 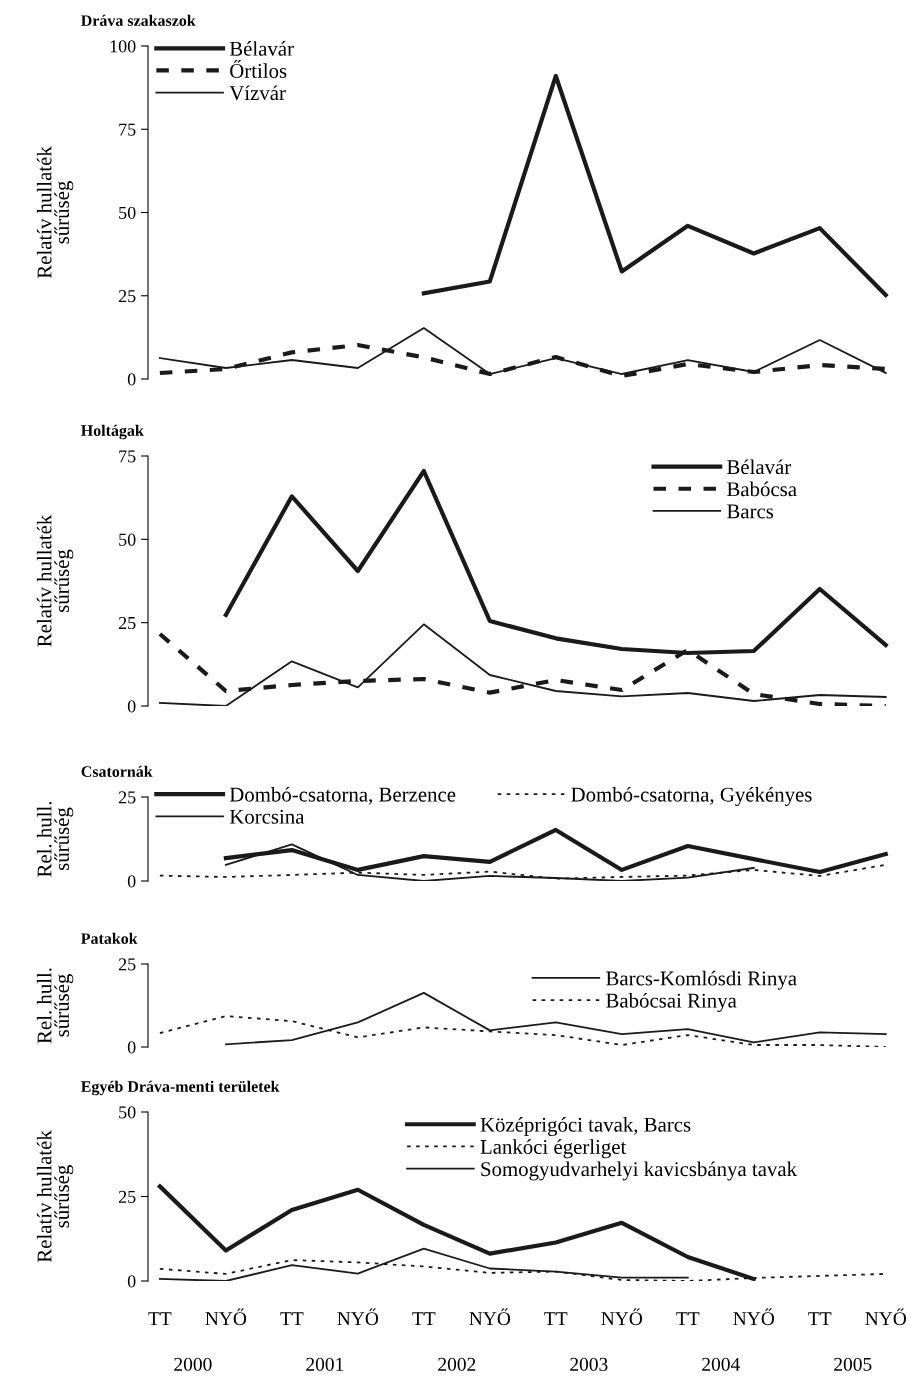 I want to click on chart-title: Holtágak, so click(x=112, y=432).